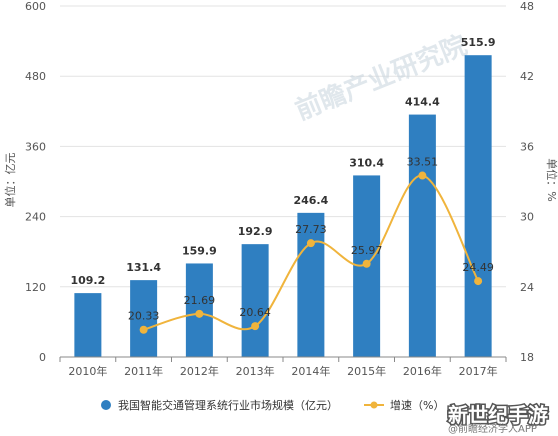  What do you see at coordinates (87, 371) in the screenshot?
I see `x-tick-label: 2010年` at bounding box center [87, 371].